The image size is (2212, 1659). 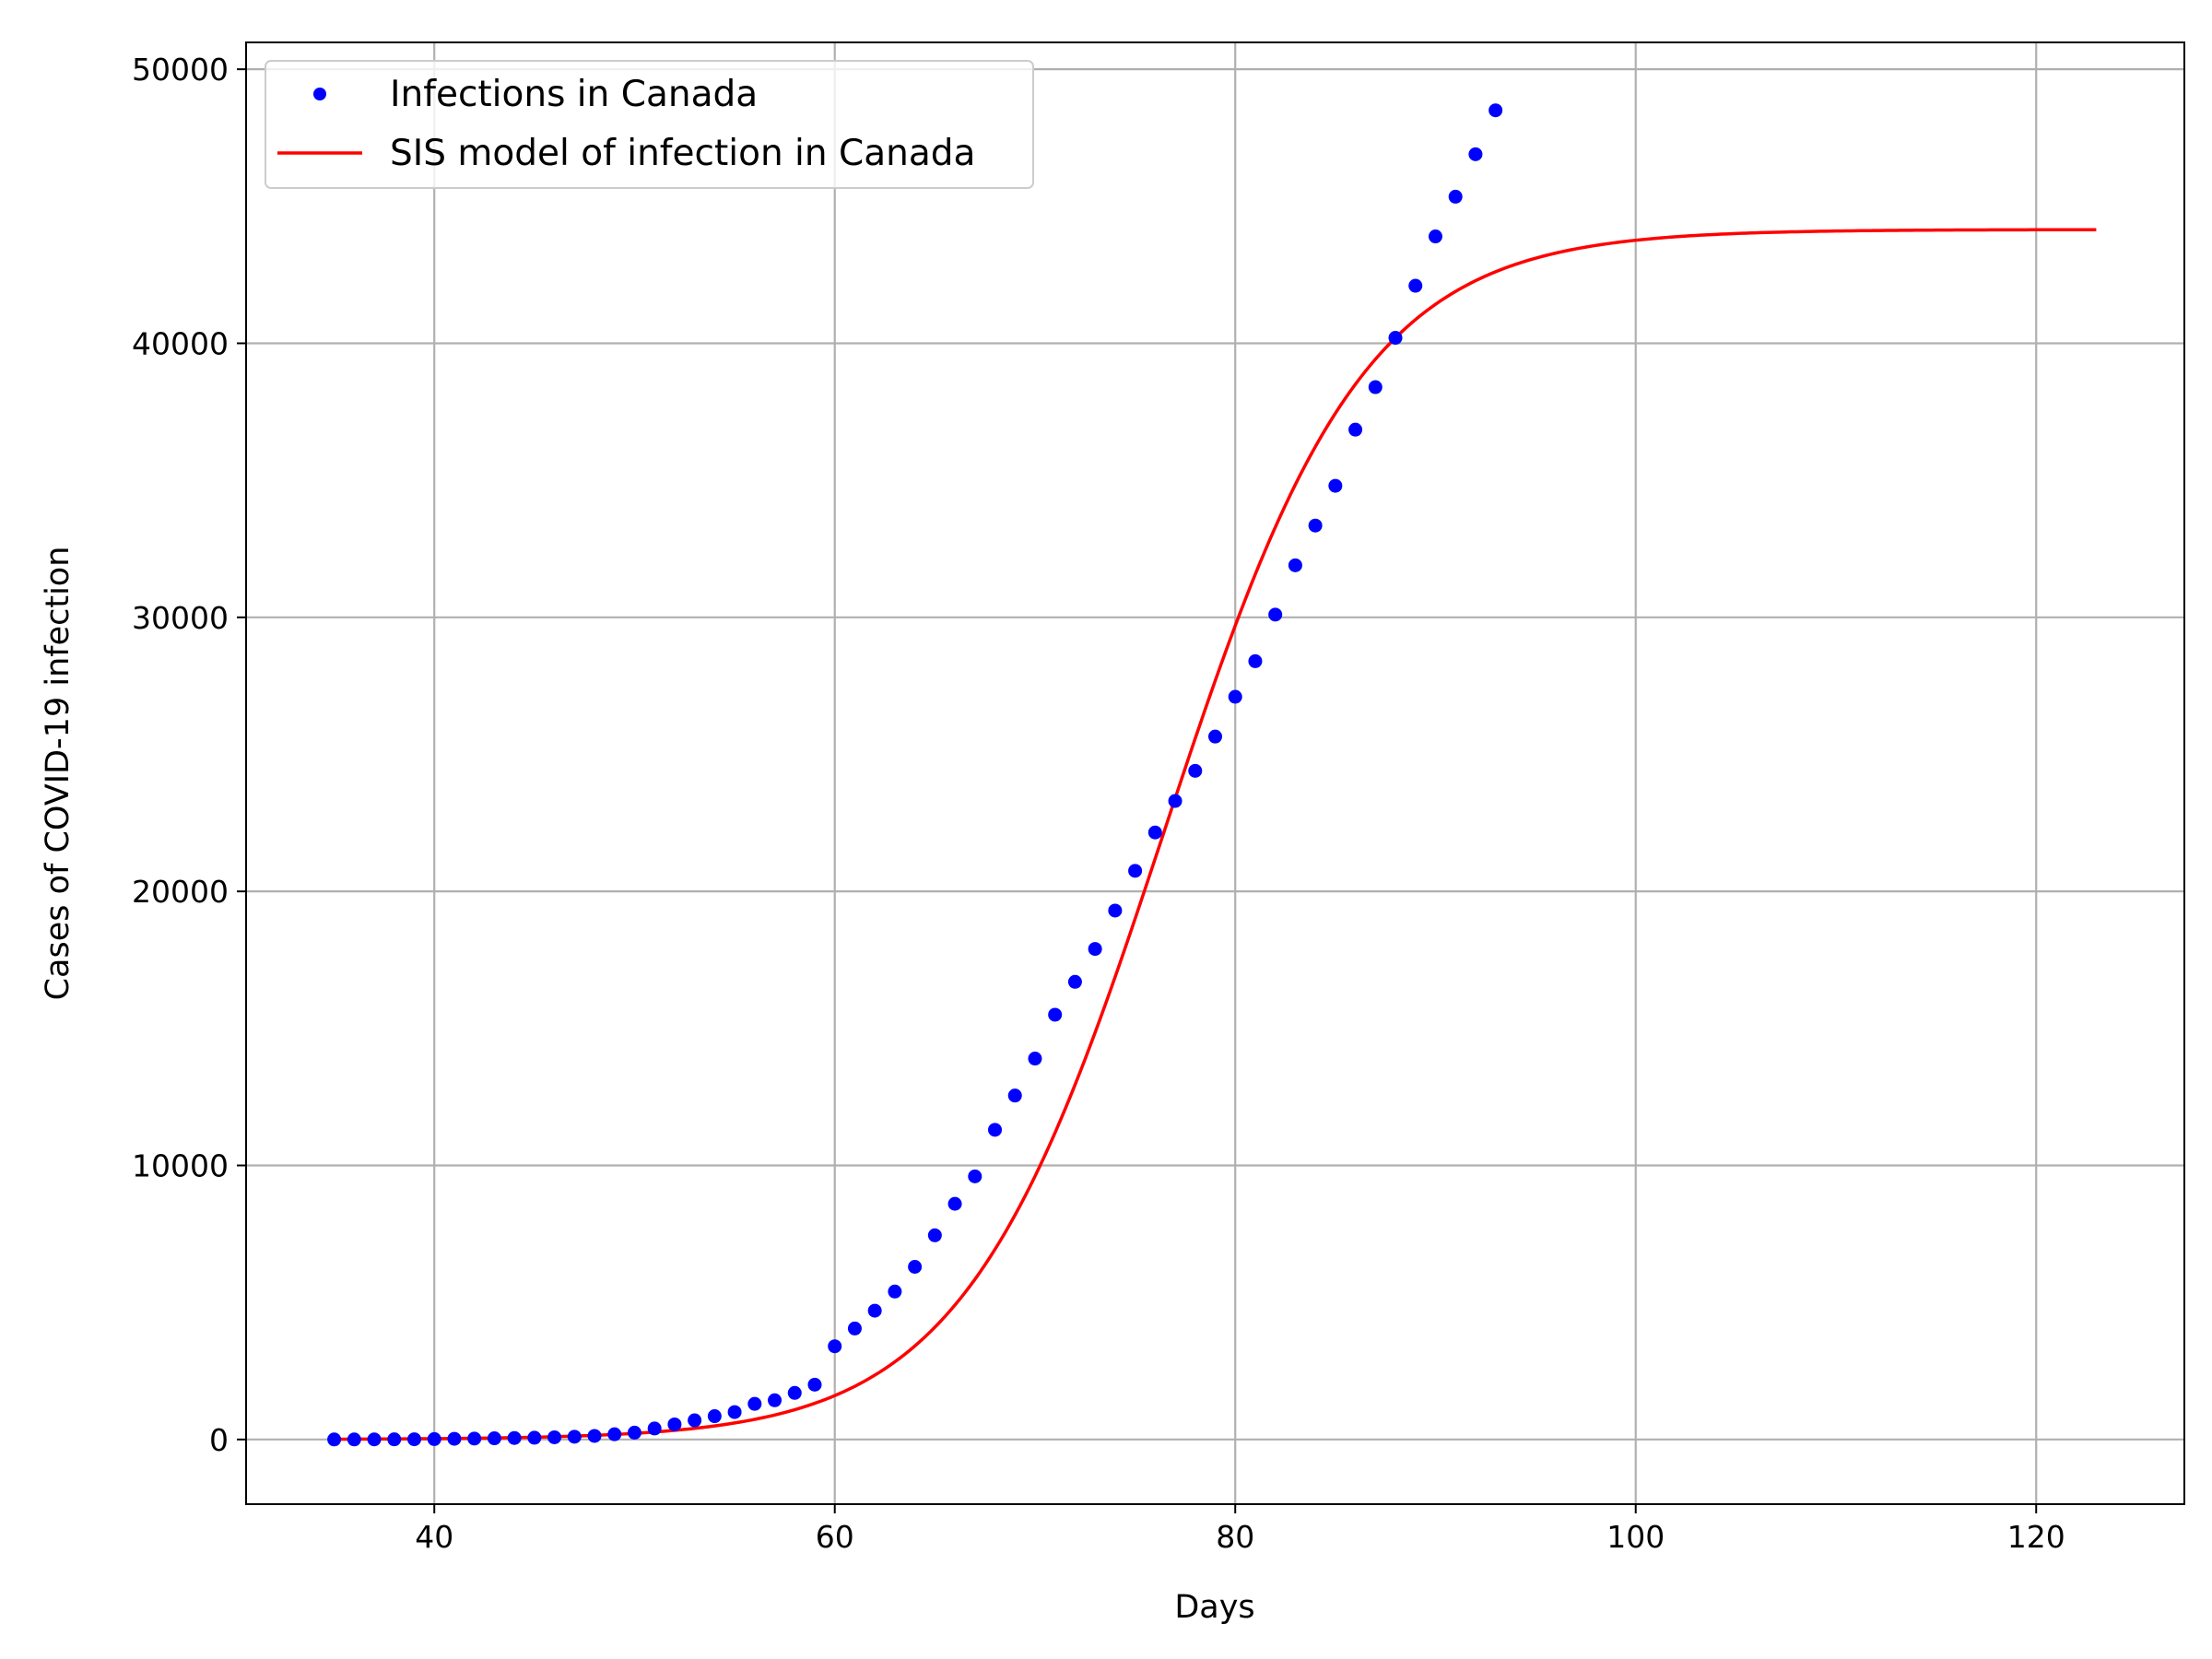 I want to click on x-axis-ticks: 40 60 80 100 120, so click(x=1240, y=1529).